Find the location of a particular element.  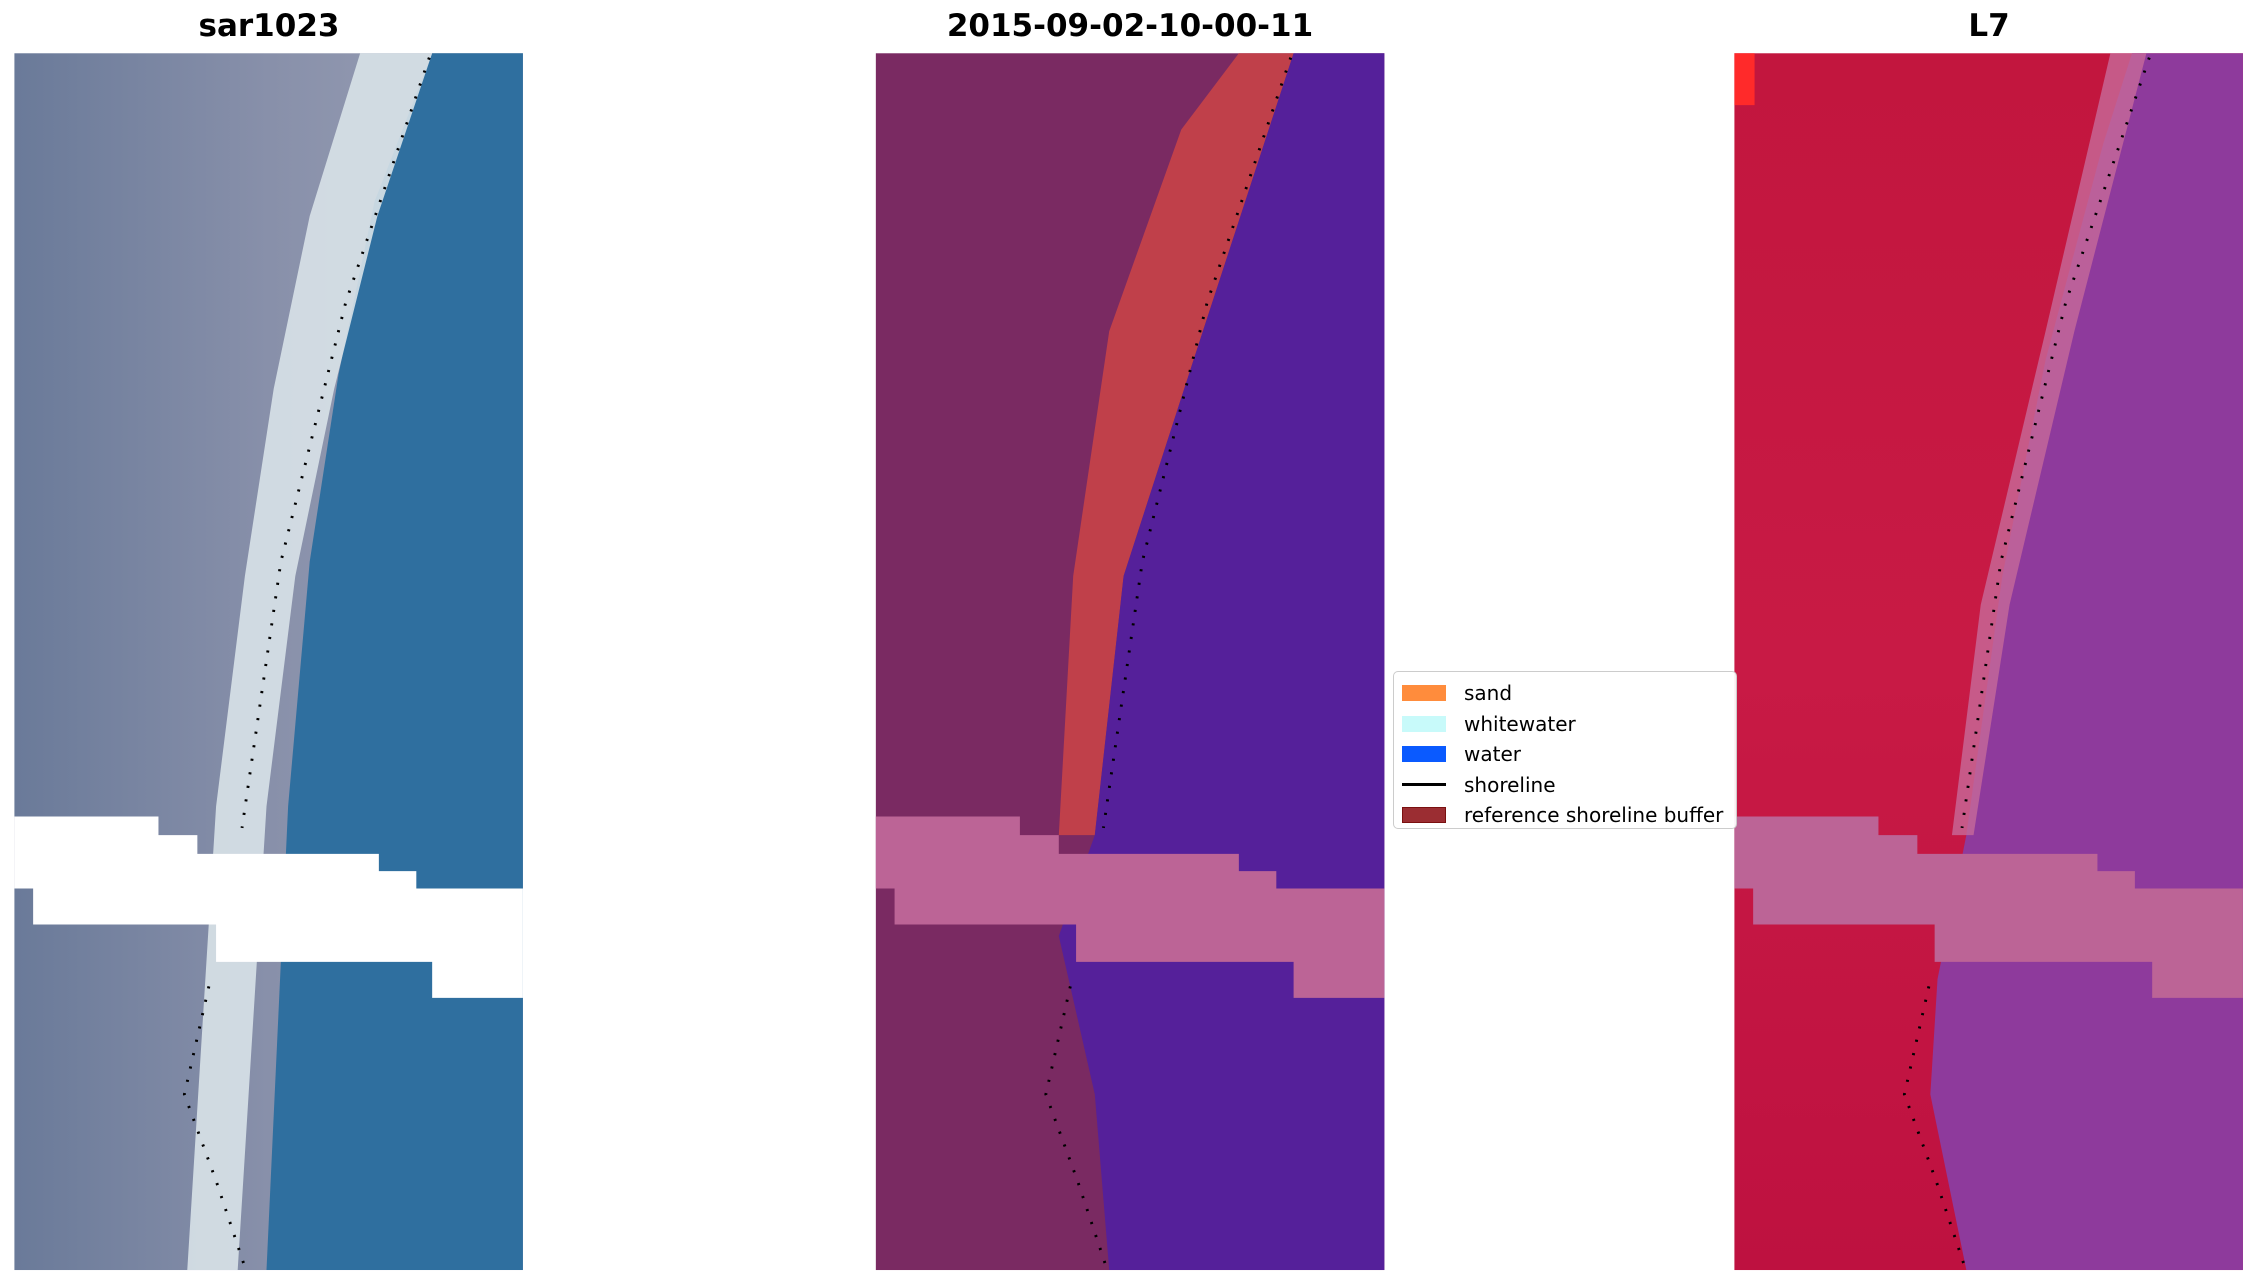

legend-item-water: water is located at coordinates (1569, 754).